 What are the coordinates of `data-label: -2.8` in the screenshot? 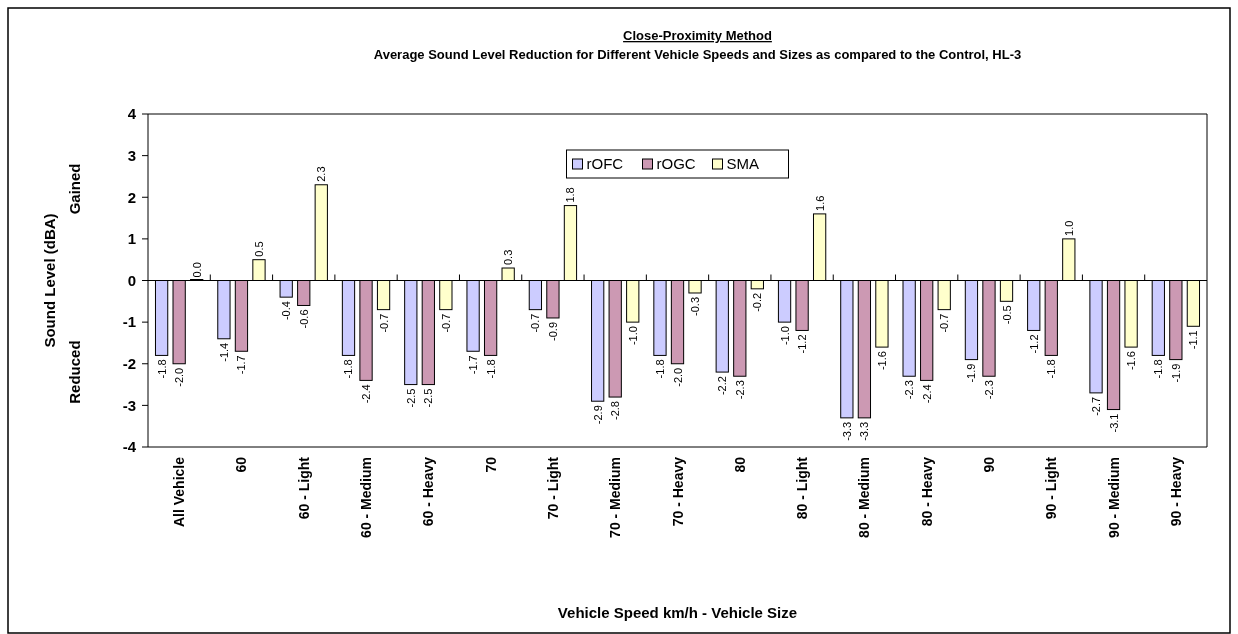 It's located at (615, 411).